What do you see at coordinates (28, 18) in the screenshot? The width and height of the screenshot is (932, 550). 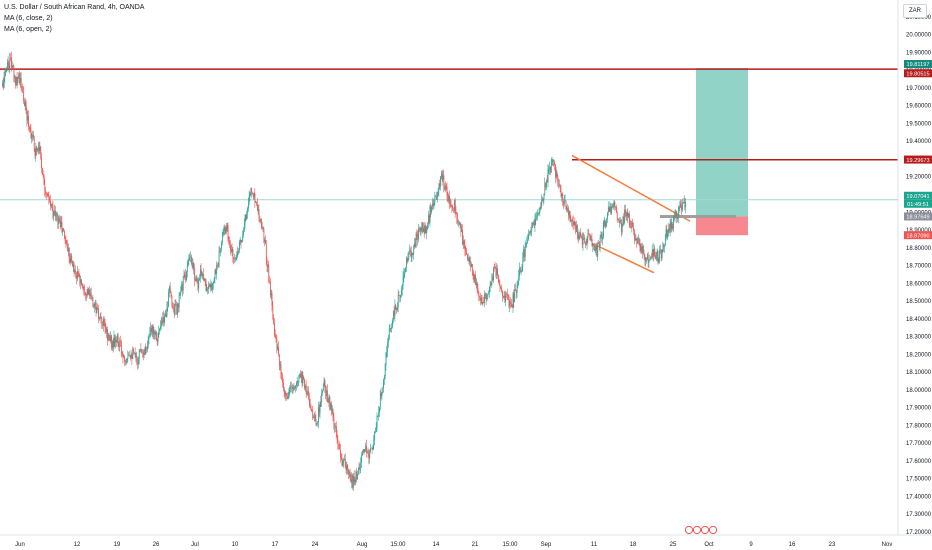 I see `indicator-ma-close: MA (6, close, 2)` at bounding box center [28, 18].